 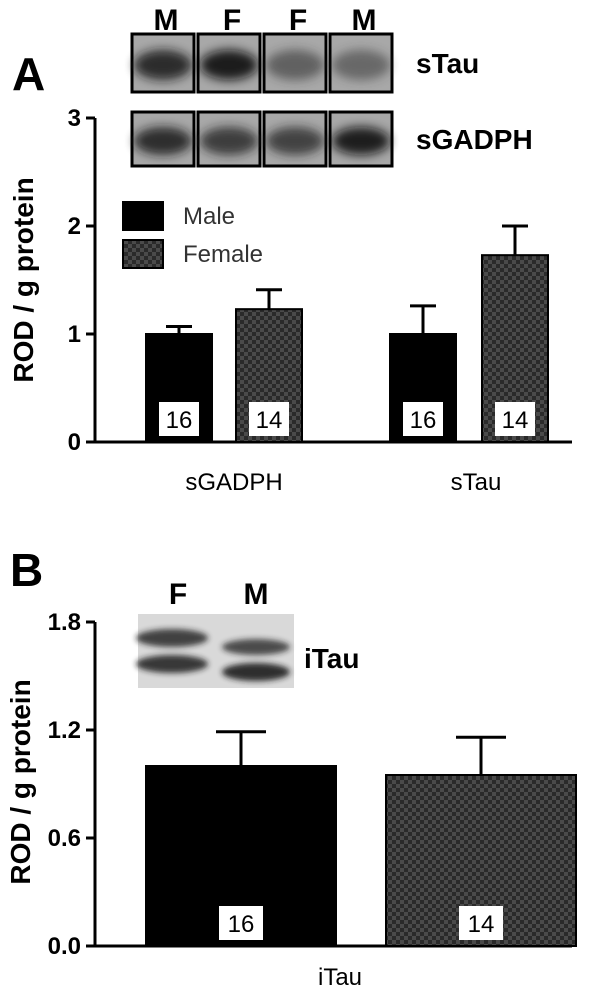 I want to click on panel-b-lane-label: F, so click(x=178, y=594).